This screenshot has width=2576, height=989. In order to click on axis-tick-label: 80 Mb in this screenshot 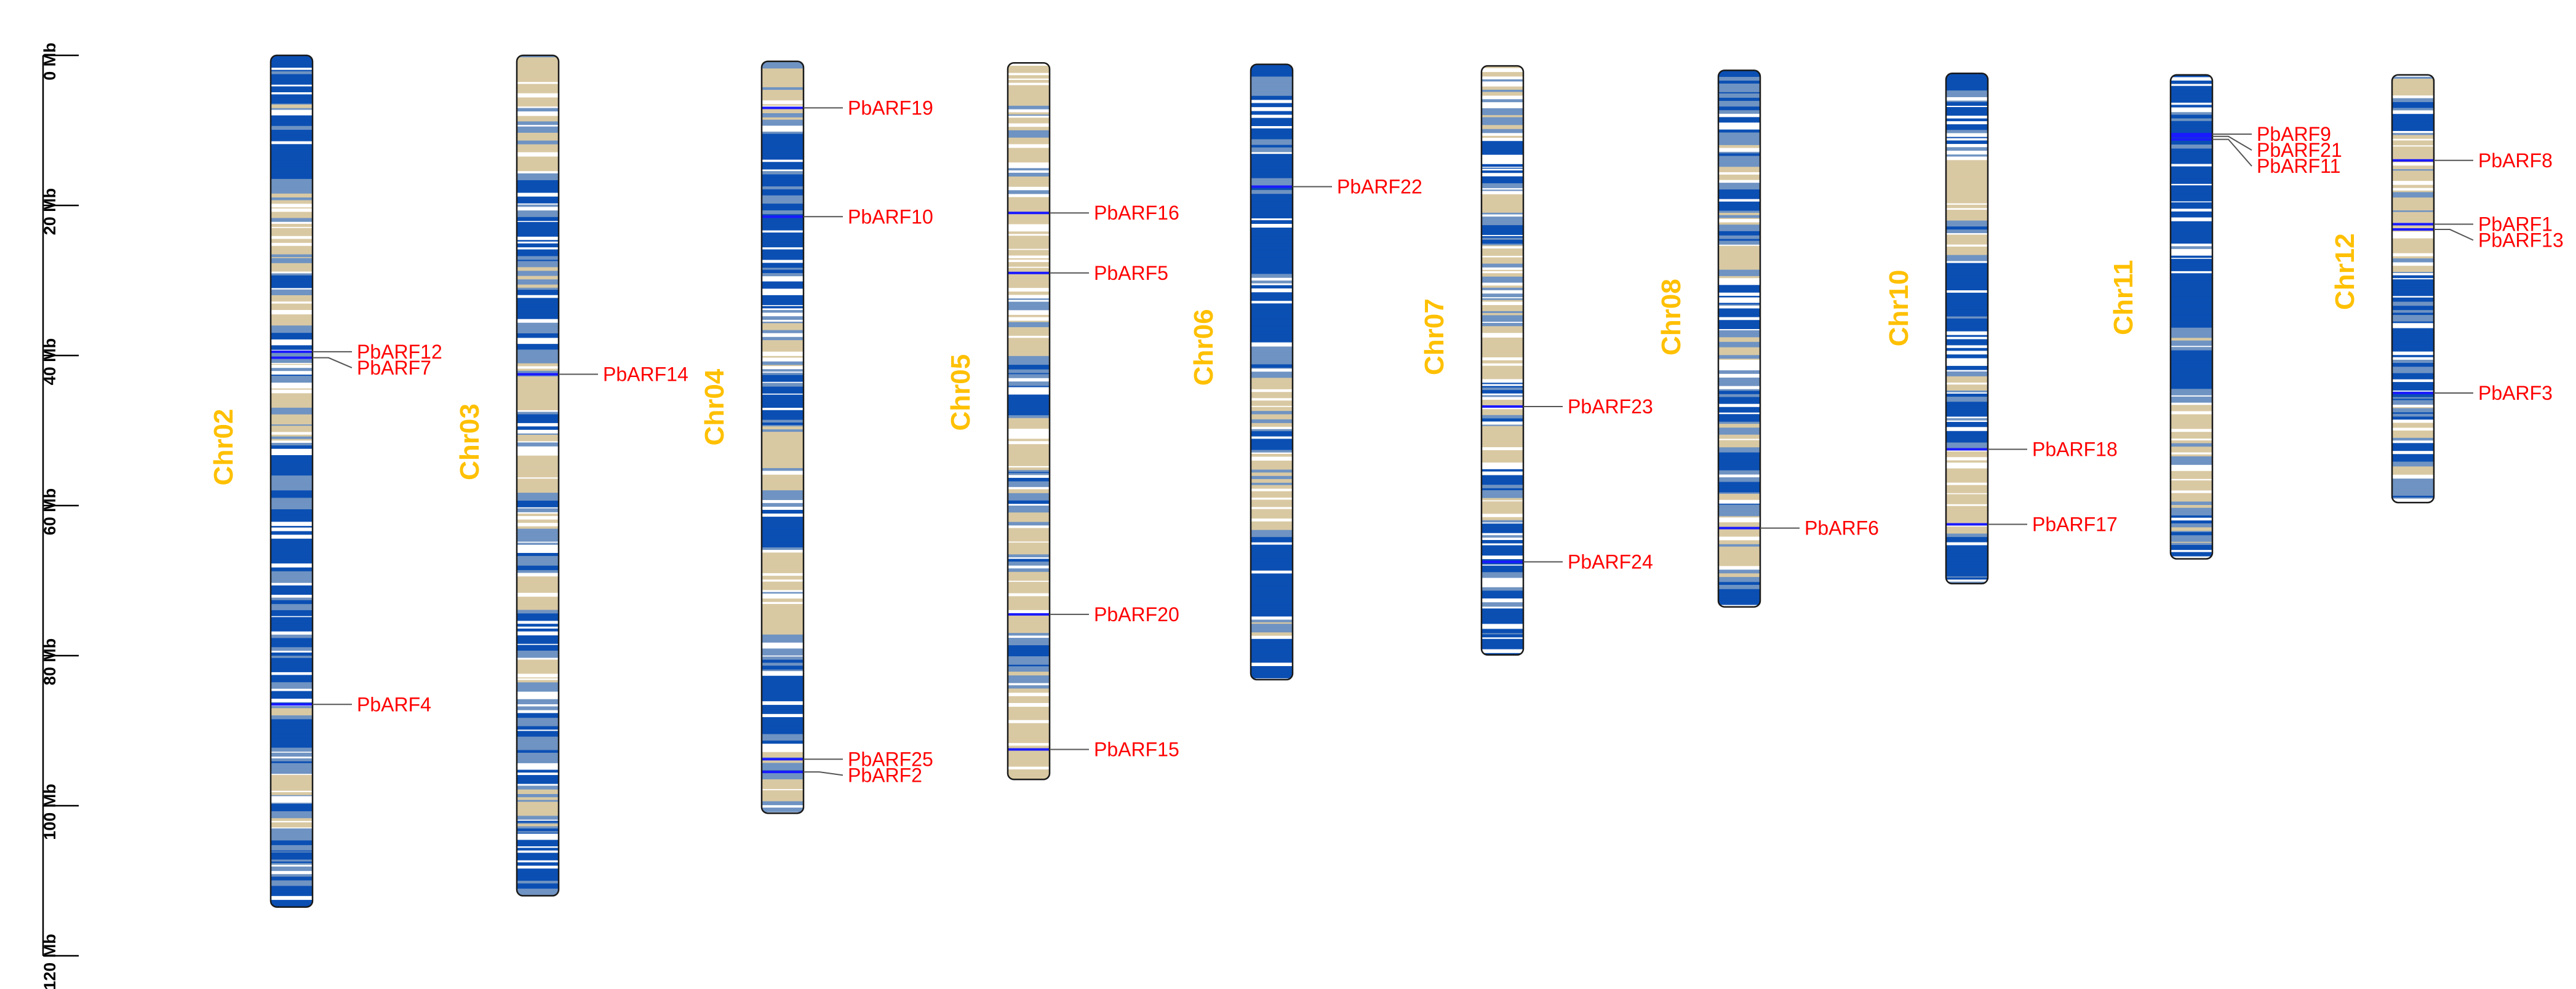, I will do `click(50, 662)`.